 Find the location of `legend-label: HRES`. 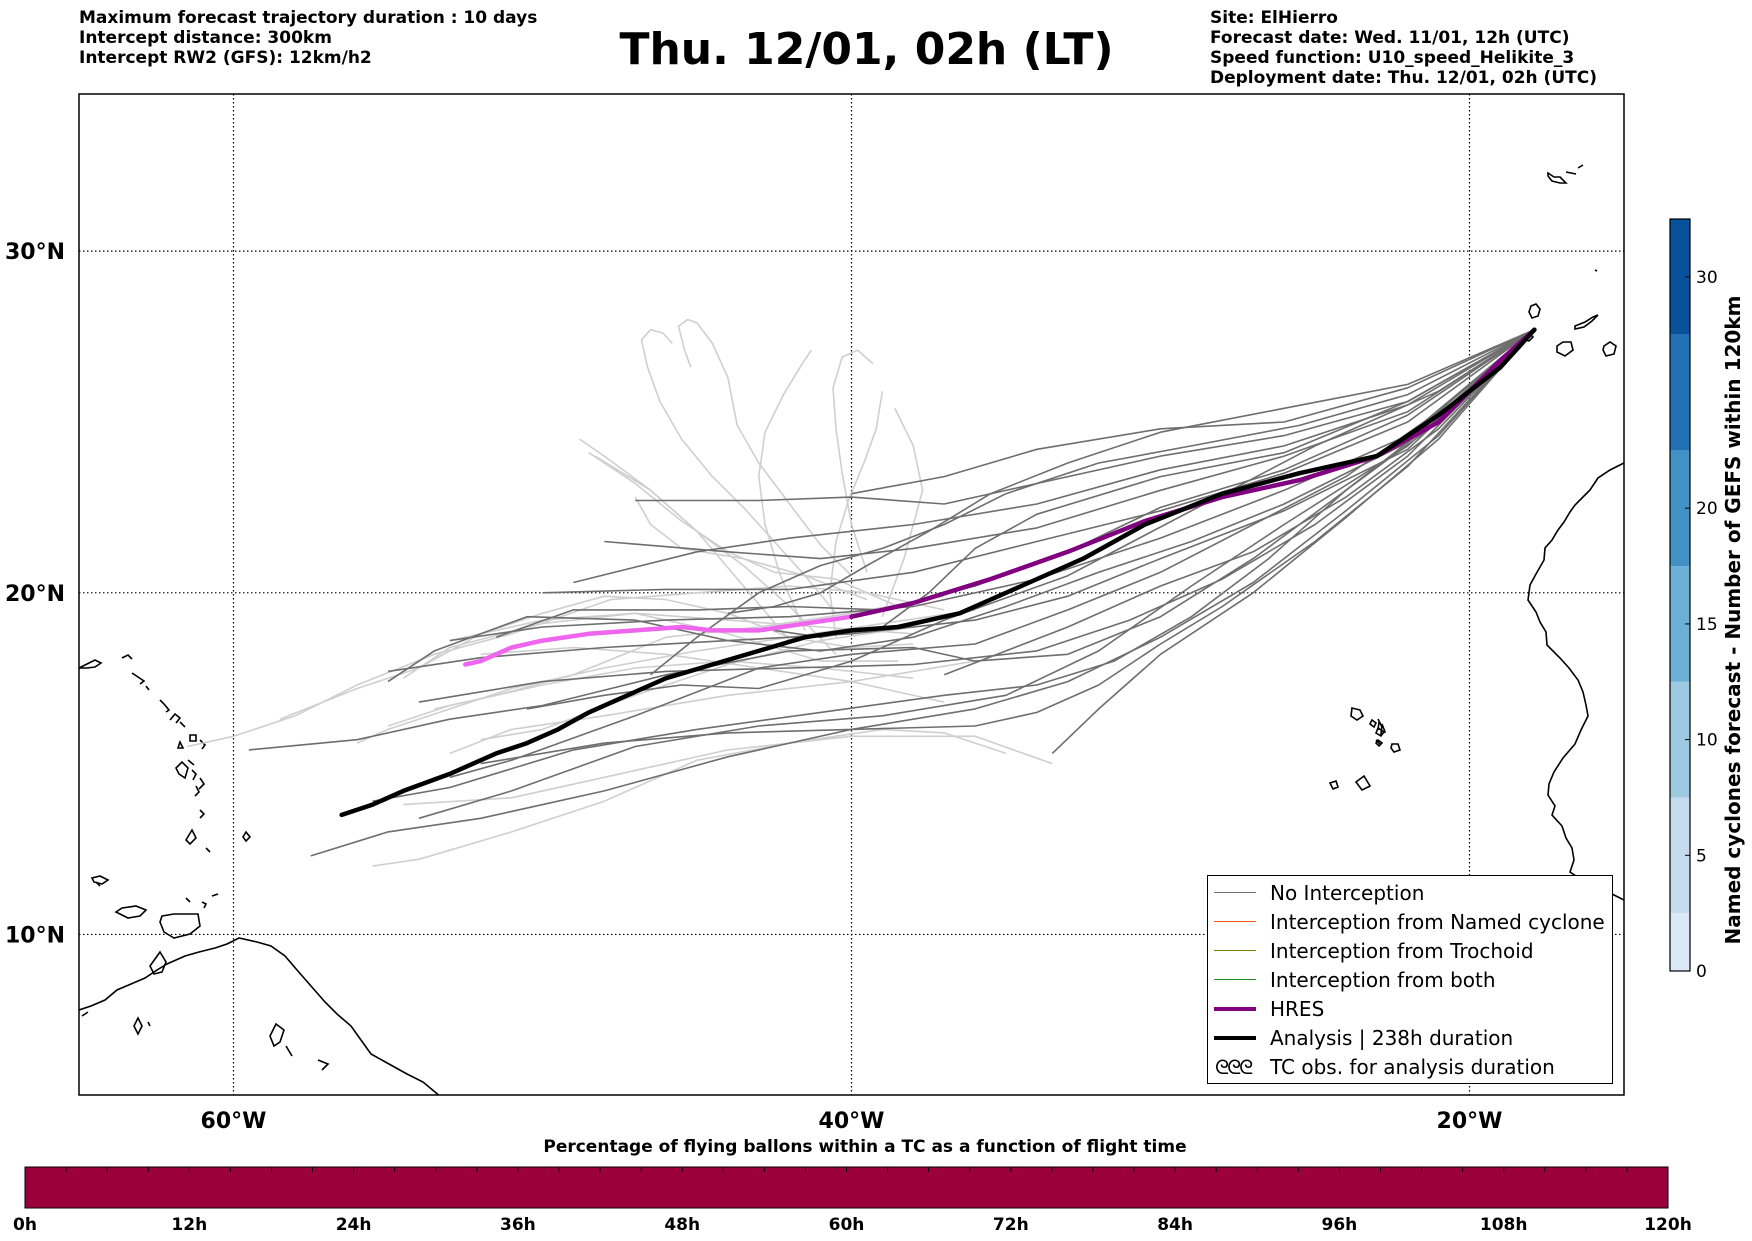

legend-label: HRES is located at coordinates (1297, 1009).